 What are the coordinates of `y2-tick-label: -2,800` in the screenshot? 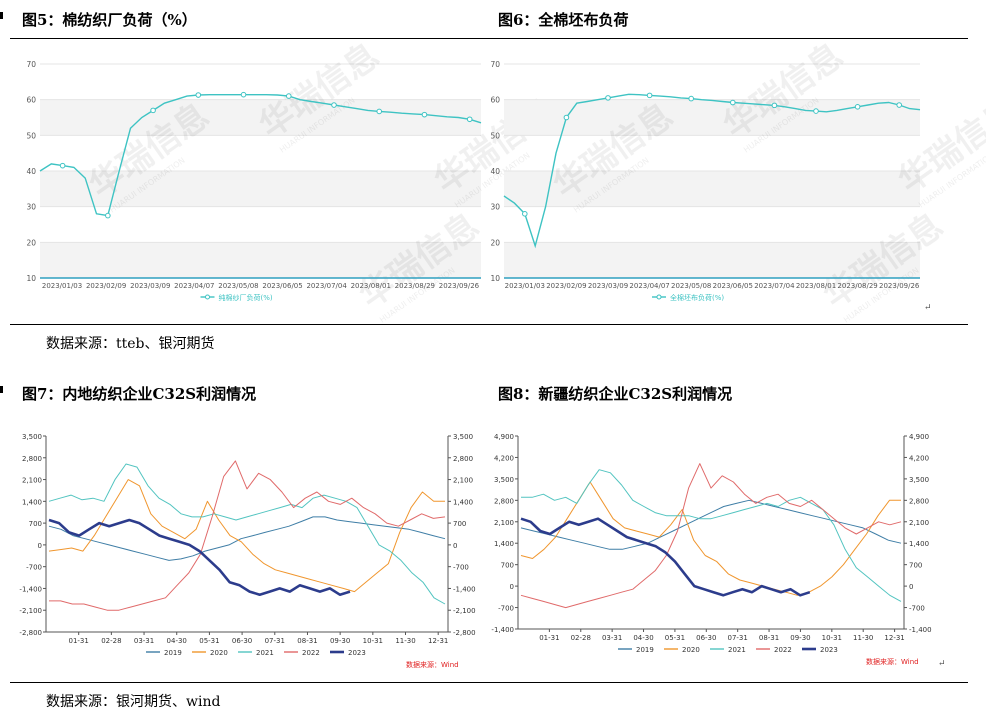 It's located at (464, 633).